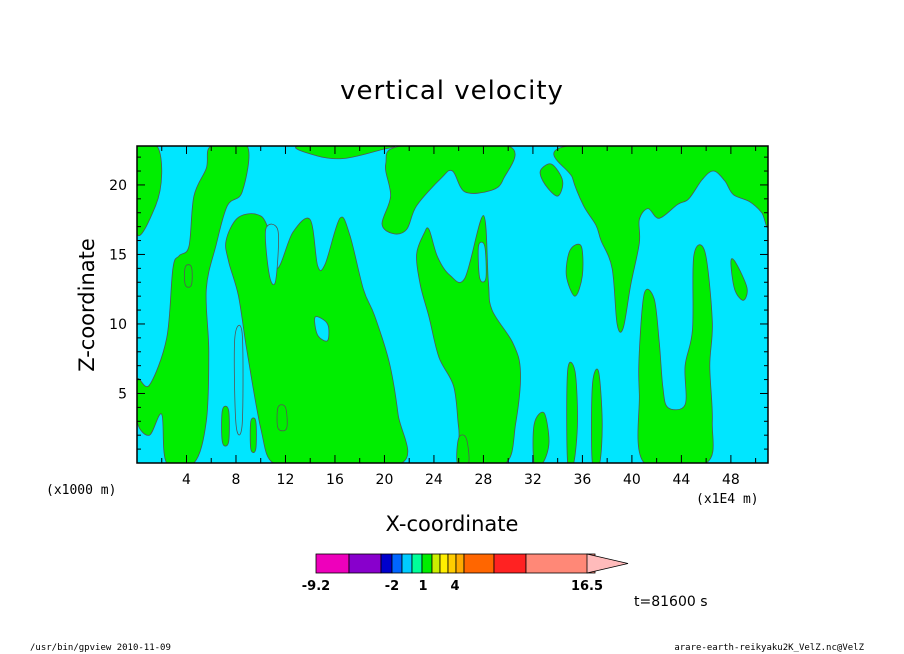 The width and height of the screenshot is (904, 654). Describe the element at coordinates (632, 480) in the screenshot. I see `x-tick-label: 40` at that location.